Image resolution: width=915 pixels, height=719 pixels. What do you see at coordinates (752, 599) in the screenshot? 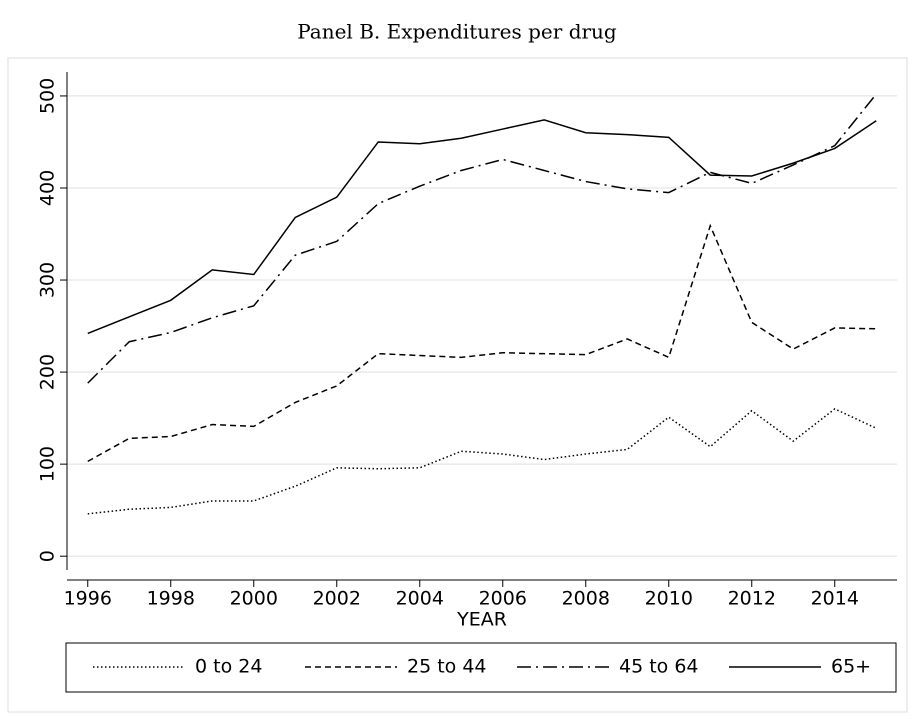
I see `x-tick-label: 2012` at bounding box center [752, 599].